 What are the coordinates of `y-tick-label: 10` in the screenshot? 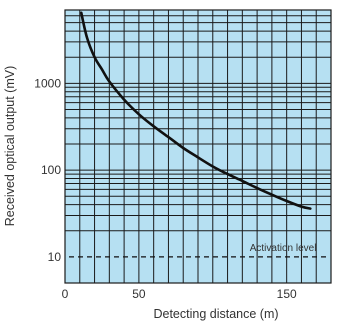 It's located at (55, 257).